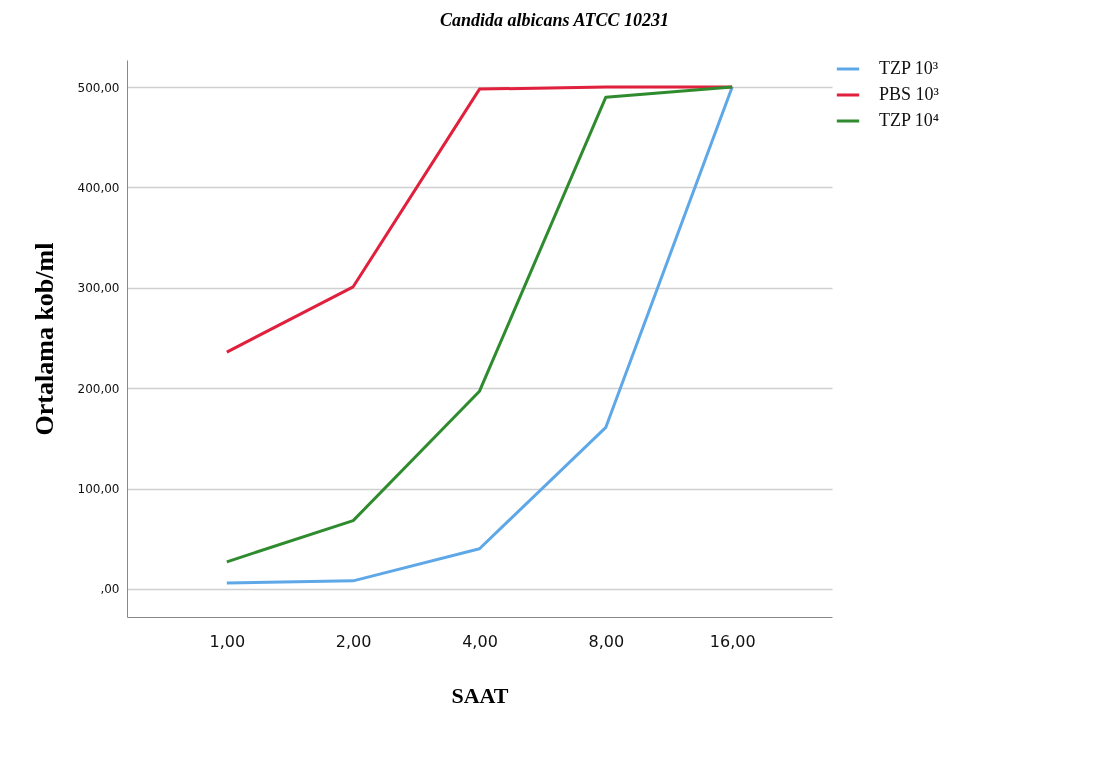  What do you see at coordinates (227, 641) in the screenshot?
I see `x-tick-label: 1,00` at bounding box center [227, 641].